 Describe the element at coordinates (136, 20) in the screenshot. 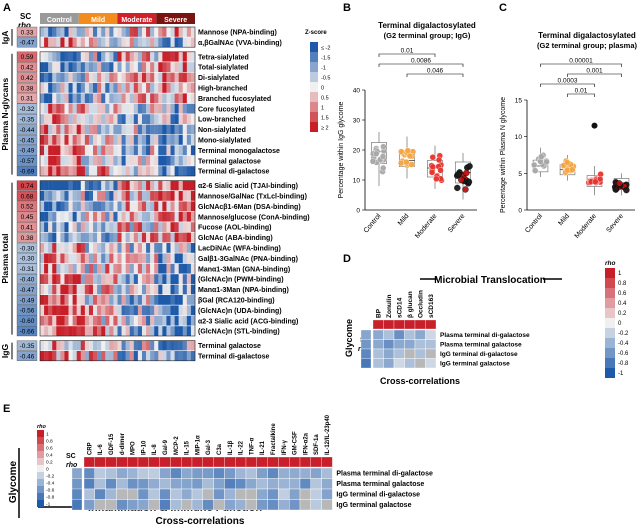

I see `group-header-label: Moderate` at that location.